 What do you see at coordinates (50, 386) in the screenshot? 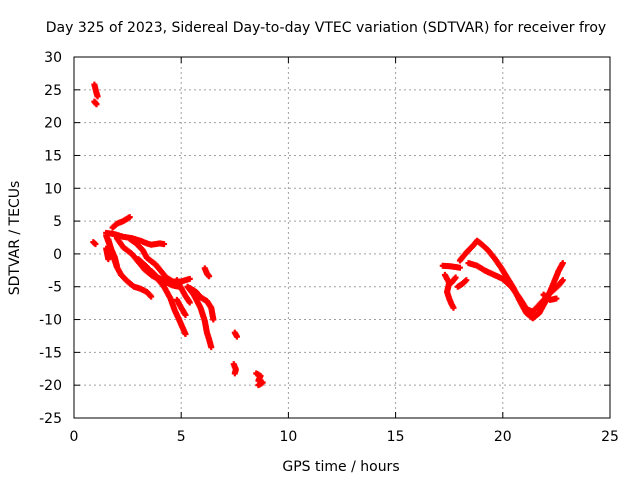
I see `y-tick-label: -20` at bounding box center [50, 386].